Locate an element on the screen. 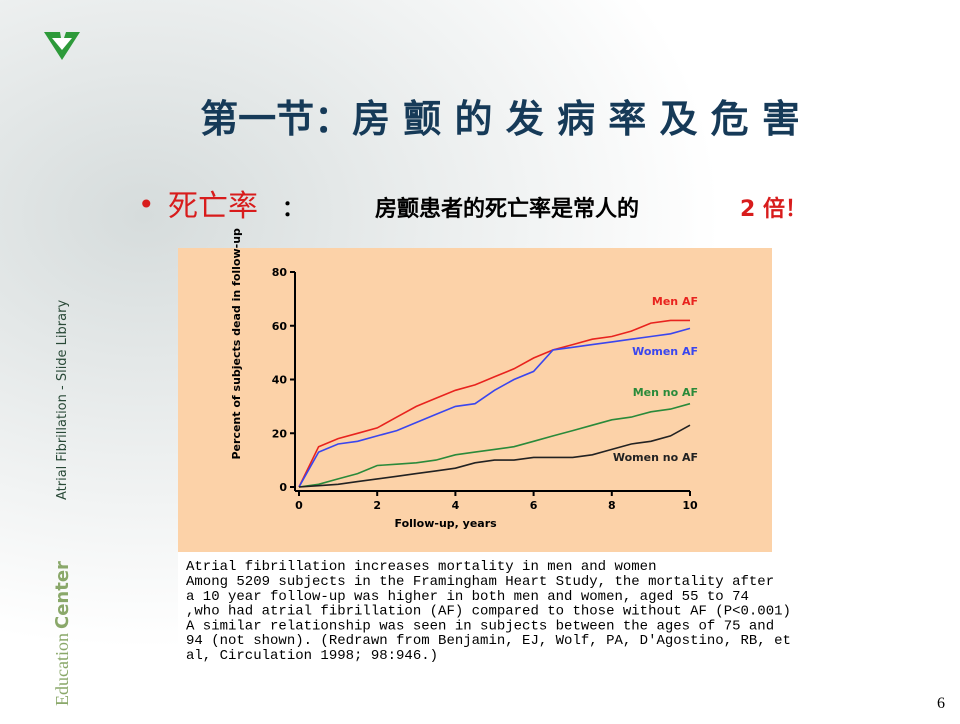 This screenshot has height=724, width=960. y-axis-label: Percent of subjects dead in follow-up is located at coordinates (236, 344).